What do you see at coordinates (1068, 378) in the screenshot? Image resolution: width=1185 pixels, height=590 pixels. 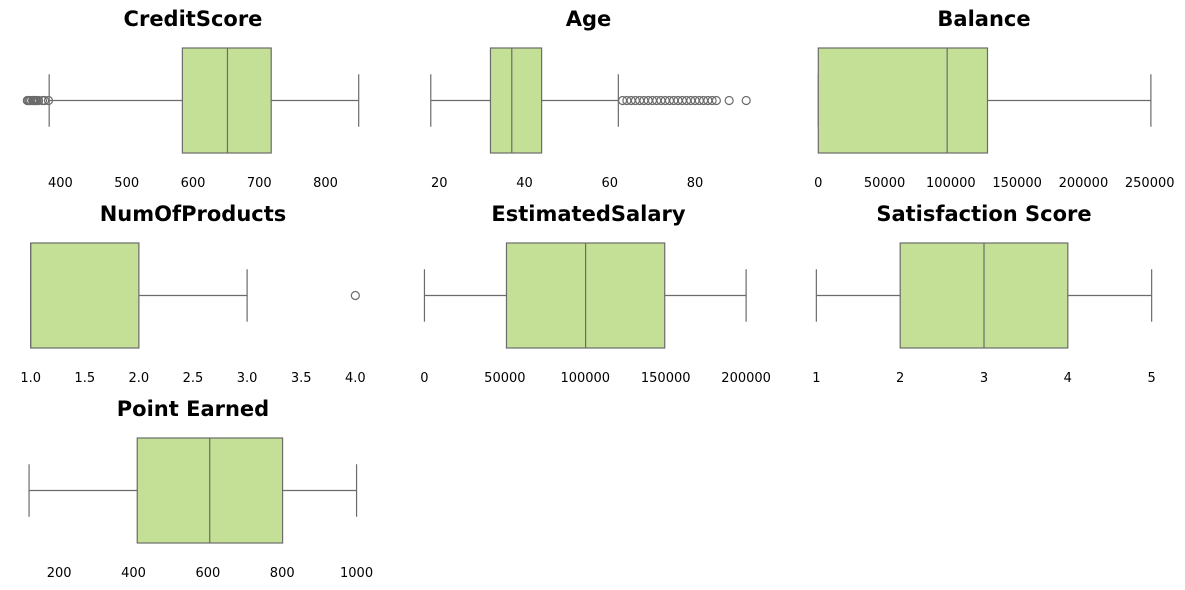 I see `x-tick-label: 4` at bounding box center [1068, 378].